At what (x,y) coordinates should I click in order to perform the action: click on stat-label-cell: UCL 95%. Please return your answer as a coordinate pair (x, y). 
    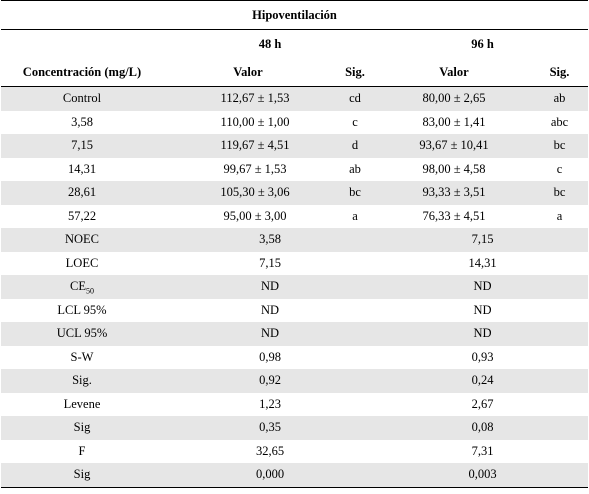
    Looking at the image, I should click on (82, 334).